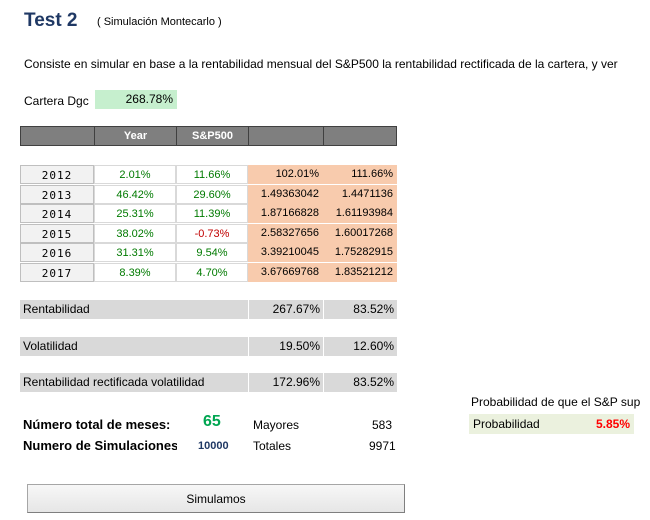 Image resolution: width=650 pixels, height=520 pixels. What do you see at coordinates (360, 252) in the screenshot?
I see `cumulative-sp500-cell: 1.75282915` at bounding box center [360, 252].